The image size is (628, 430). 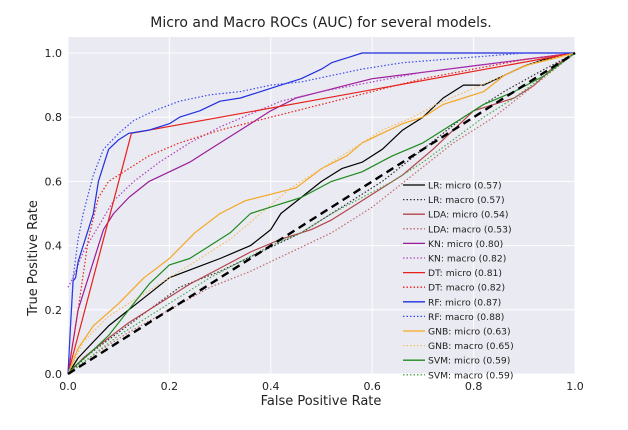 What do you see at coordinates (33, 258) in the screenshot?
I see `y-axis-label: True Positive Rate` at bounding box center [33, 258].